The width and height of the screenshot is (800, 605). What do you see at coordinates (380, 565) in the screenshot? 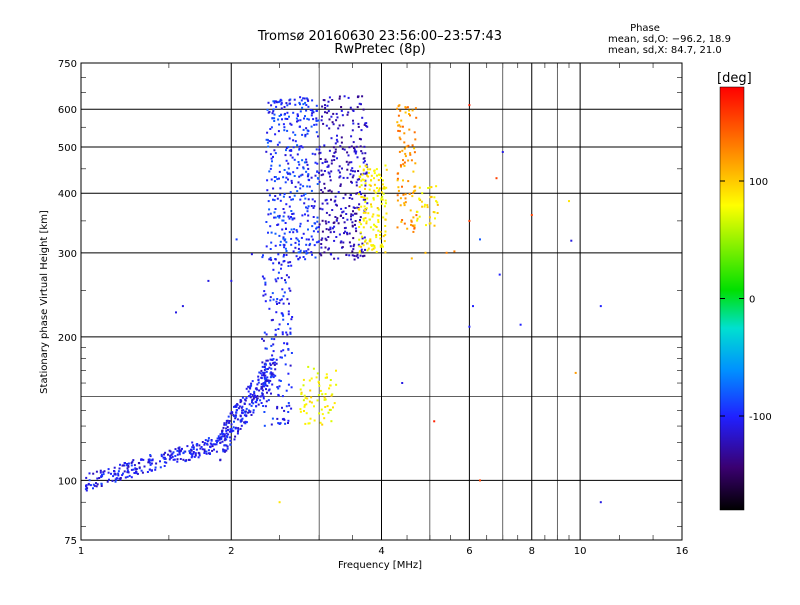
I see `x-axis-label: Frequency [MHz]` at bounding box center [380, 565].